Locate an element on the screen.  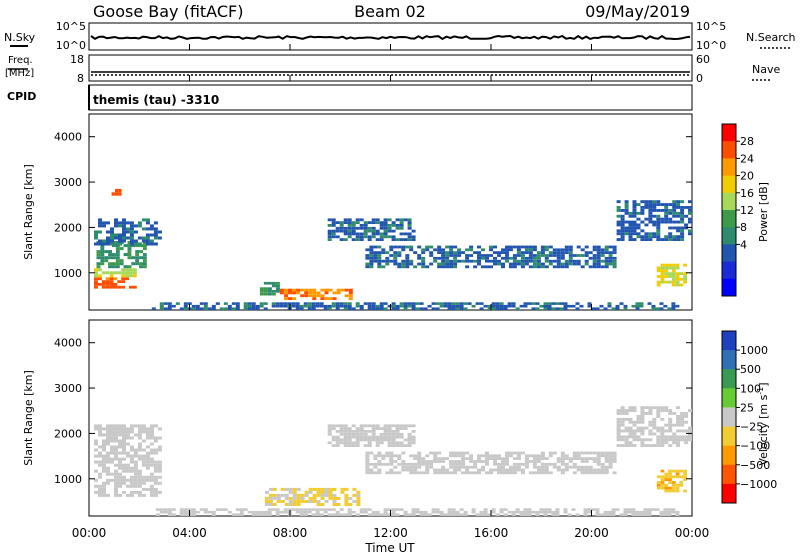
colorbar-segment is located at coordinates (729, 474).